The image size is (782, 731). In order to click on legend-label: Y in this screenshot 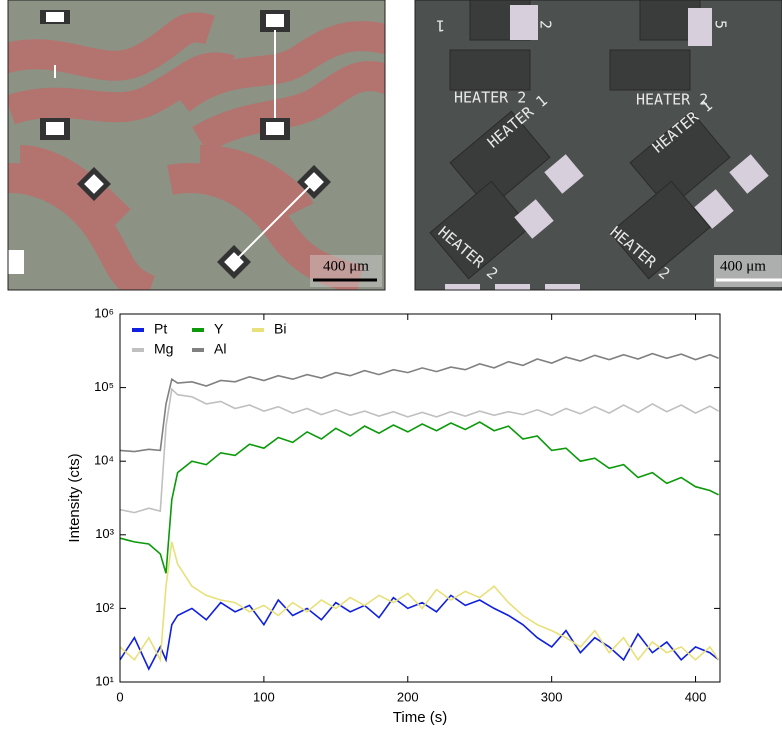, I will do `click(219, 329)`.